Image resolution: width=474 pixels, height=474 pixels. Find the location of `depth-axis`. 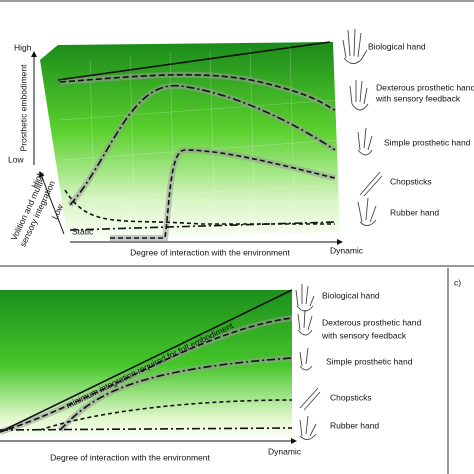

depth-axis is located at coordinates (52, 203).